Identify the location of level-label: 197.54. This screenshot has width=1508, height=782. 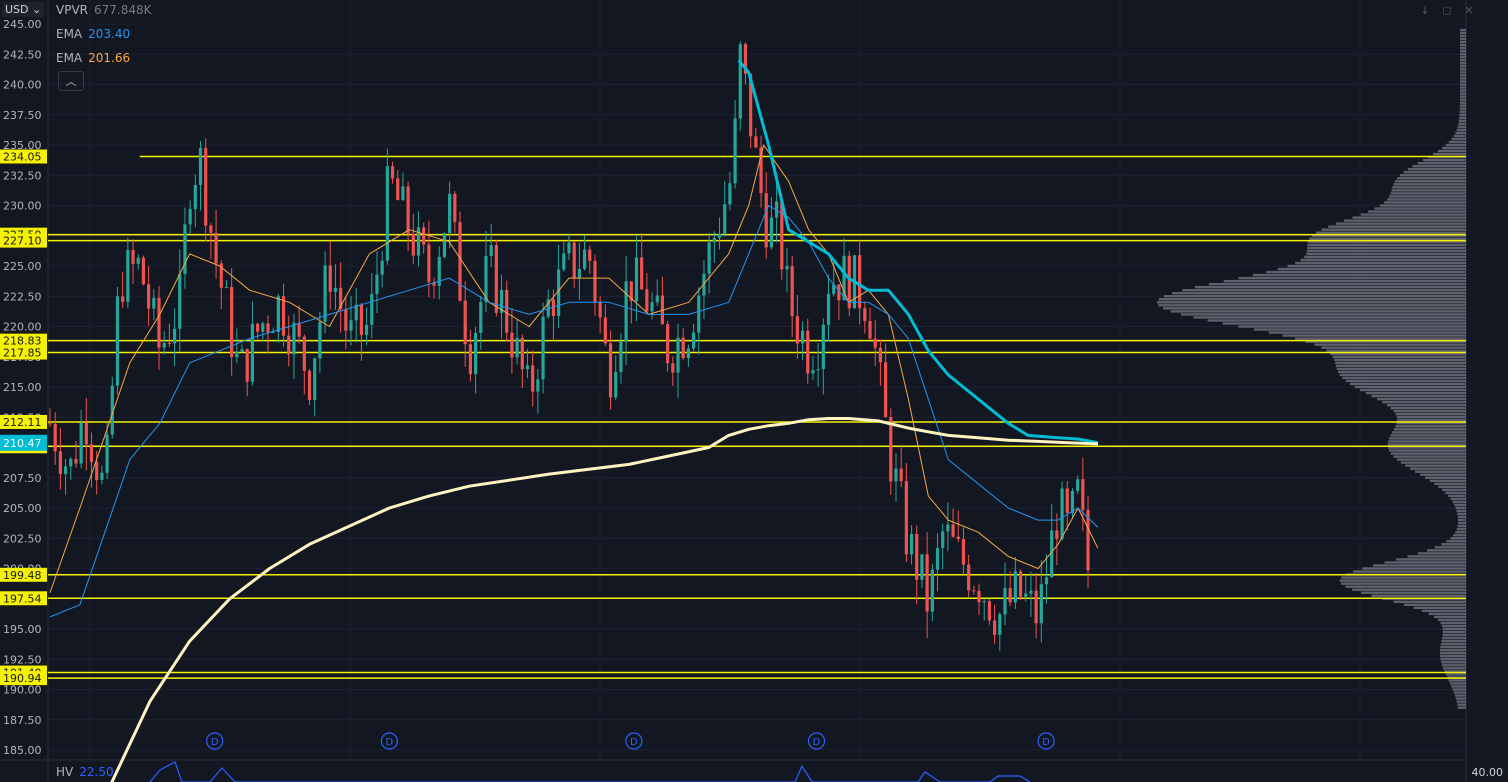
(22, 598).